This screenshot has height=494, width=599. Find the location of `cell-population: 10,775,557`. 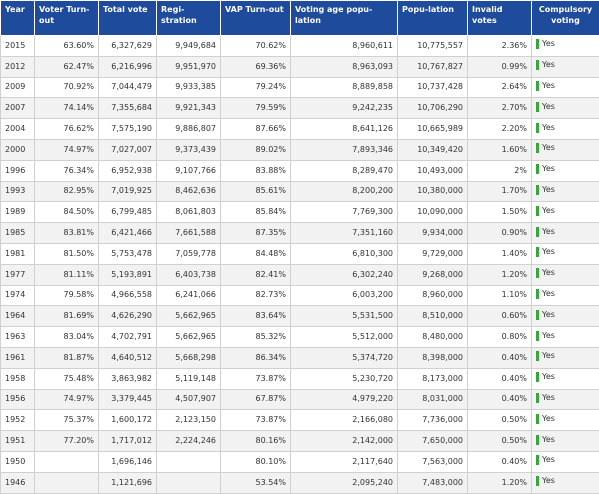

cell-population: 10,775,557 is located at coordinates (433, 46).